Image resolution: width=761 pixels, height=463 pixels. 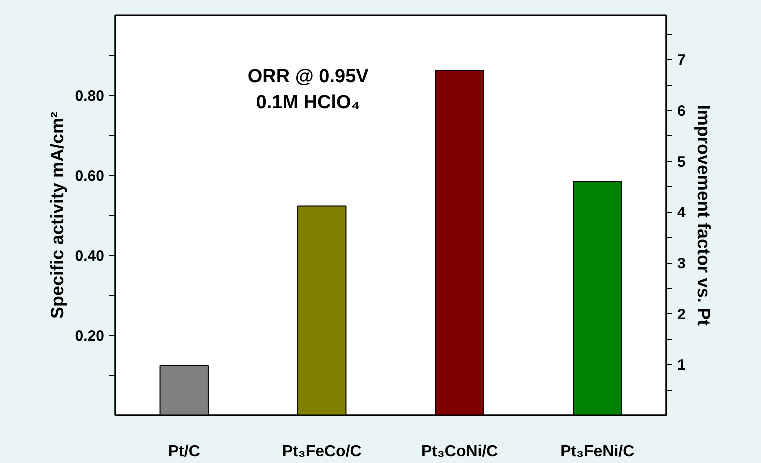 What do you see at coordinates (704, 215) in the screenshot?
I see `y2-axis-title: Improvement factor vs. Pt` at bounding box center [704, 215].